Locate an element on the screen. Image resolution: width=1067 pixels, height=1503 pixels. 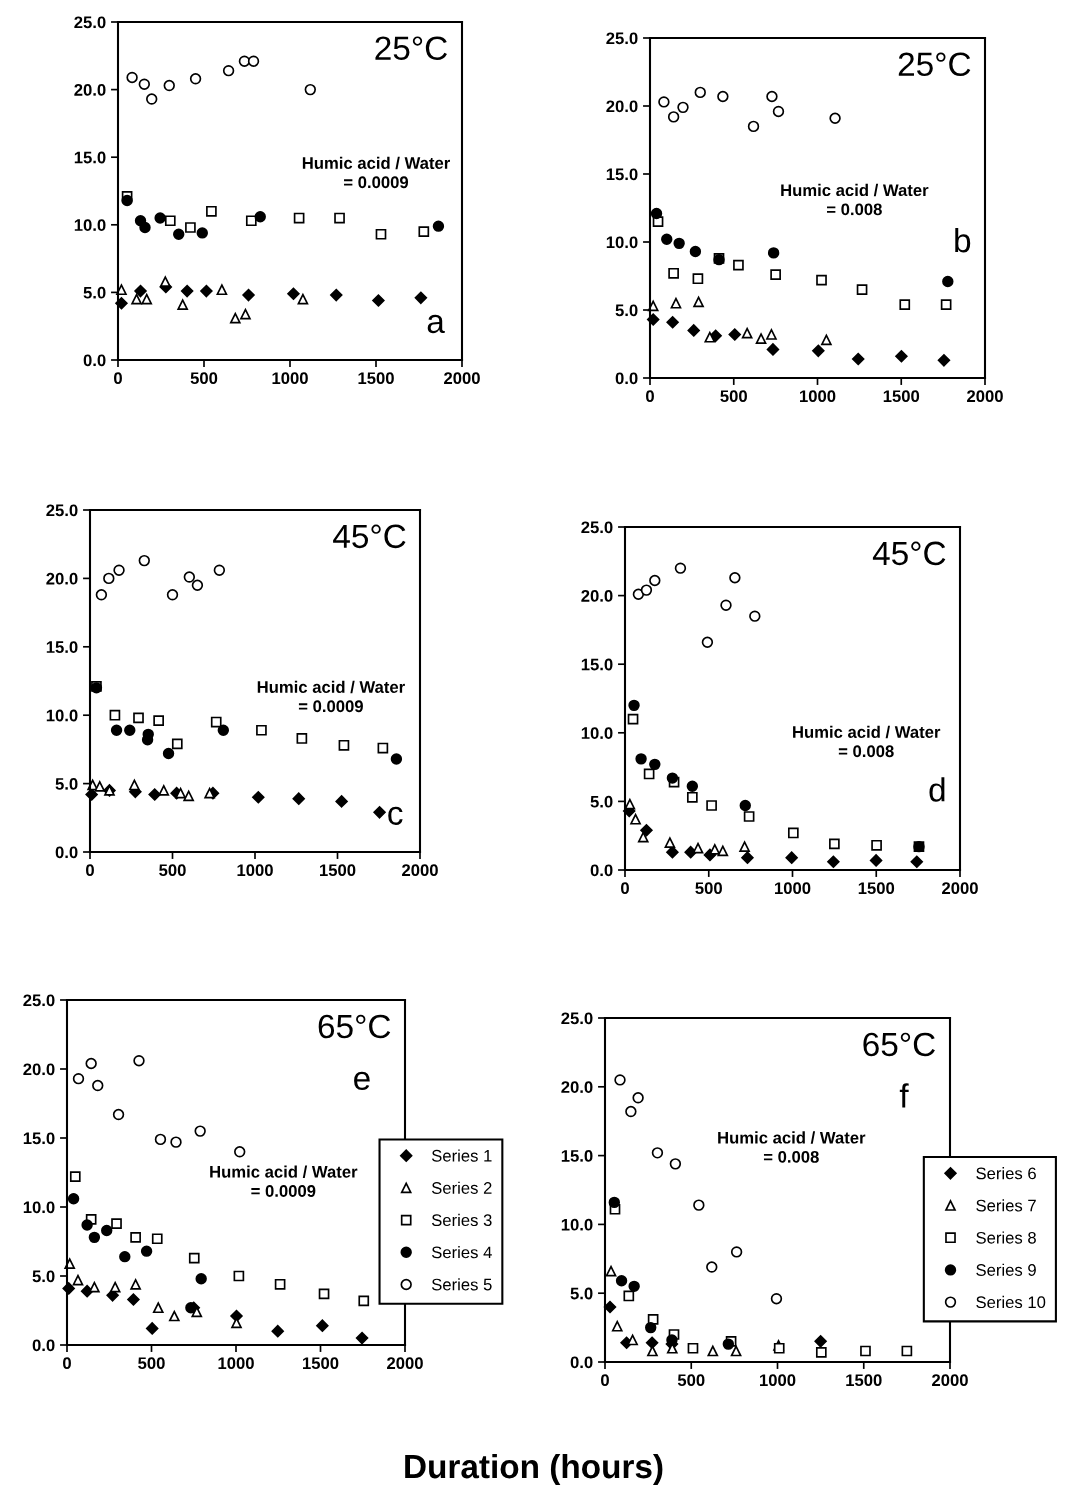
legend-label: Series 10 is located at coordinates (1011, 1302).